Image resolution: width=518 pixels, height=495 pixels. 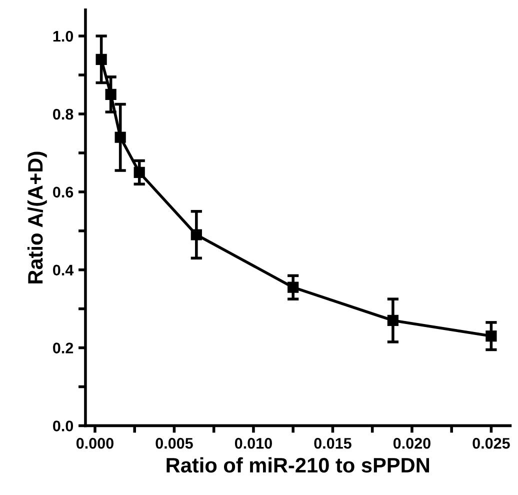 I want to click on y-tick-label: 0.0, so click(x=63, y=426).